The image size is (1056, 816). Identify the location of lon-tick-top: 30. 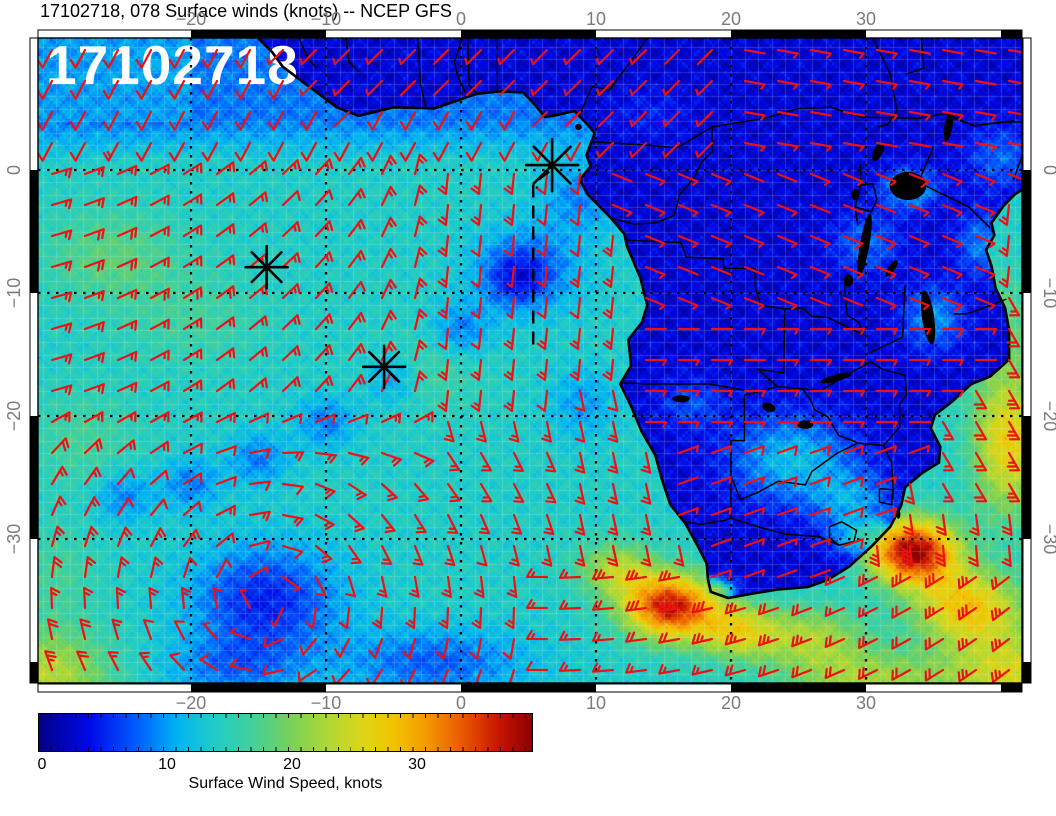
(866, 19).